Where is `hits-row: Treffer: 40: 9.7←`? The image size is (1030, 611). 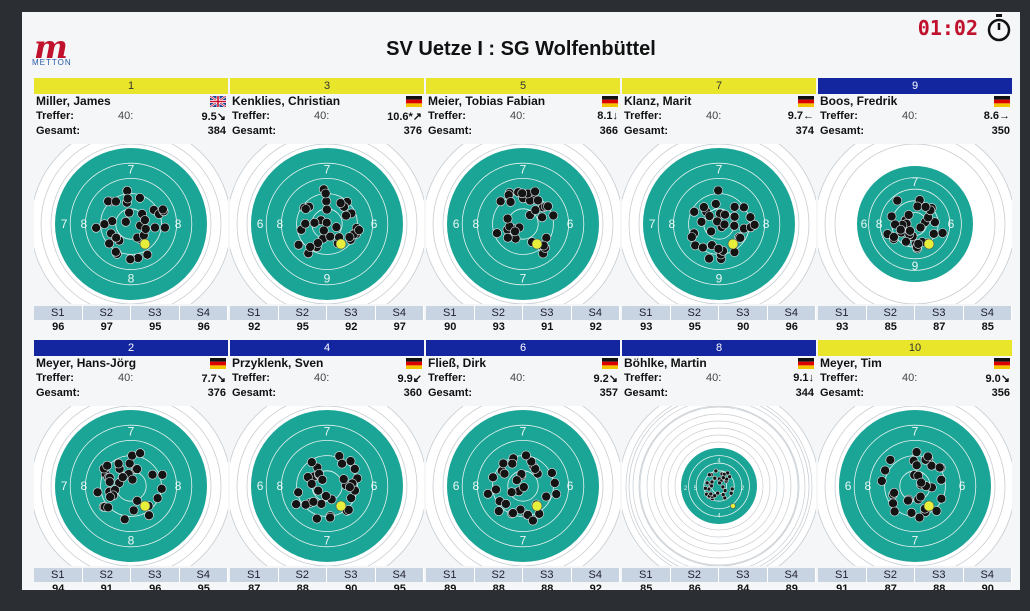 hits-row: Treffer: 40: 9.7← is located at coordinates (719, 117).